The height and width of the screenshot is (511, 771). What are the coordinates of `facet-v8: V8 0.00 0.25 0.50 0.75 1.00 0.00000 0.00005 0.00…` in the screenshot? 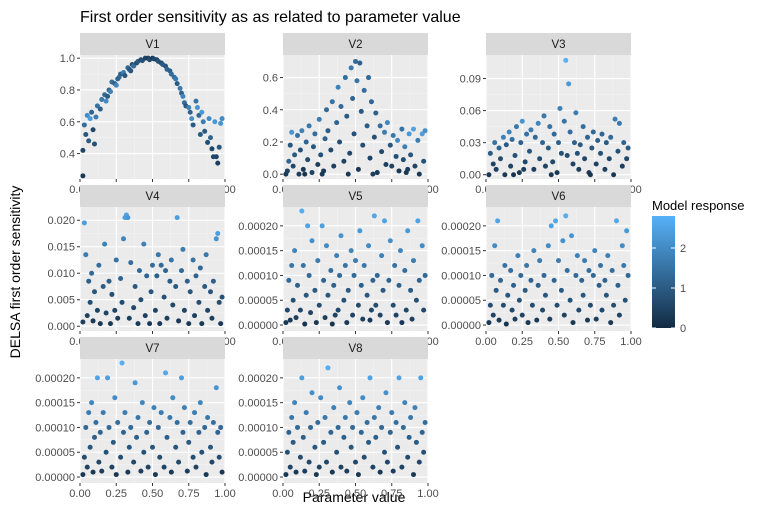 It's located at (338, 418).